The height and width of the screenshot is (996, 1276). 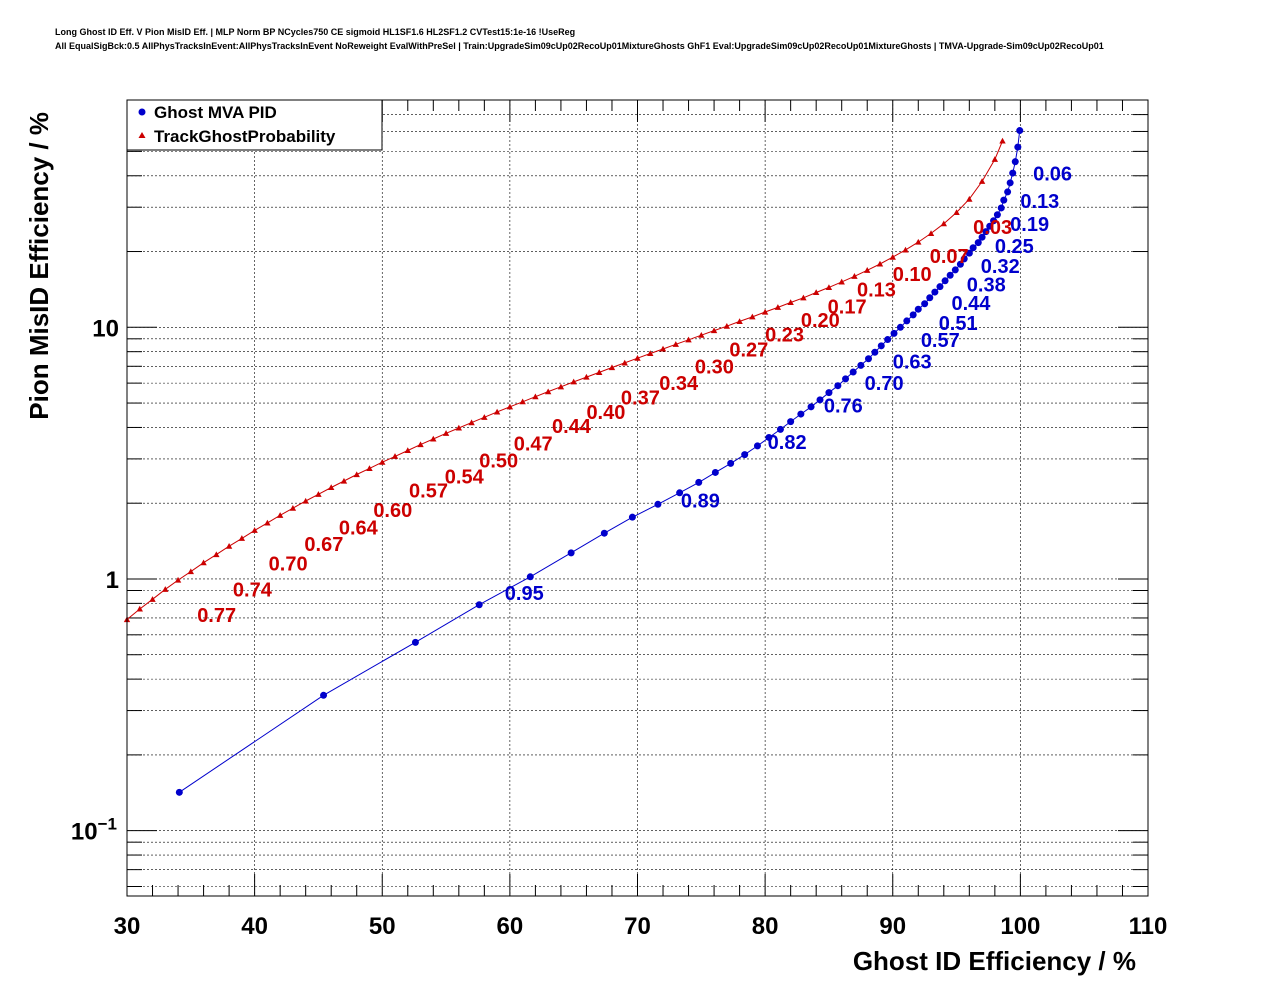 I want to click on legend-label-ghost-mva: Ghost MVA PID, so click(x=215, y=112).